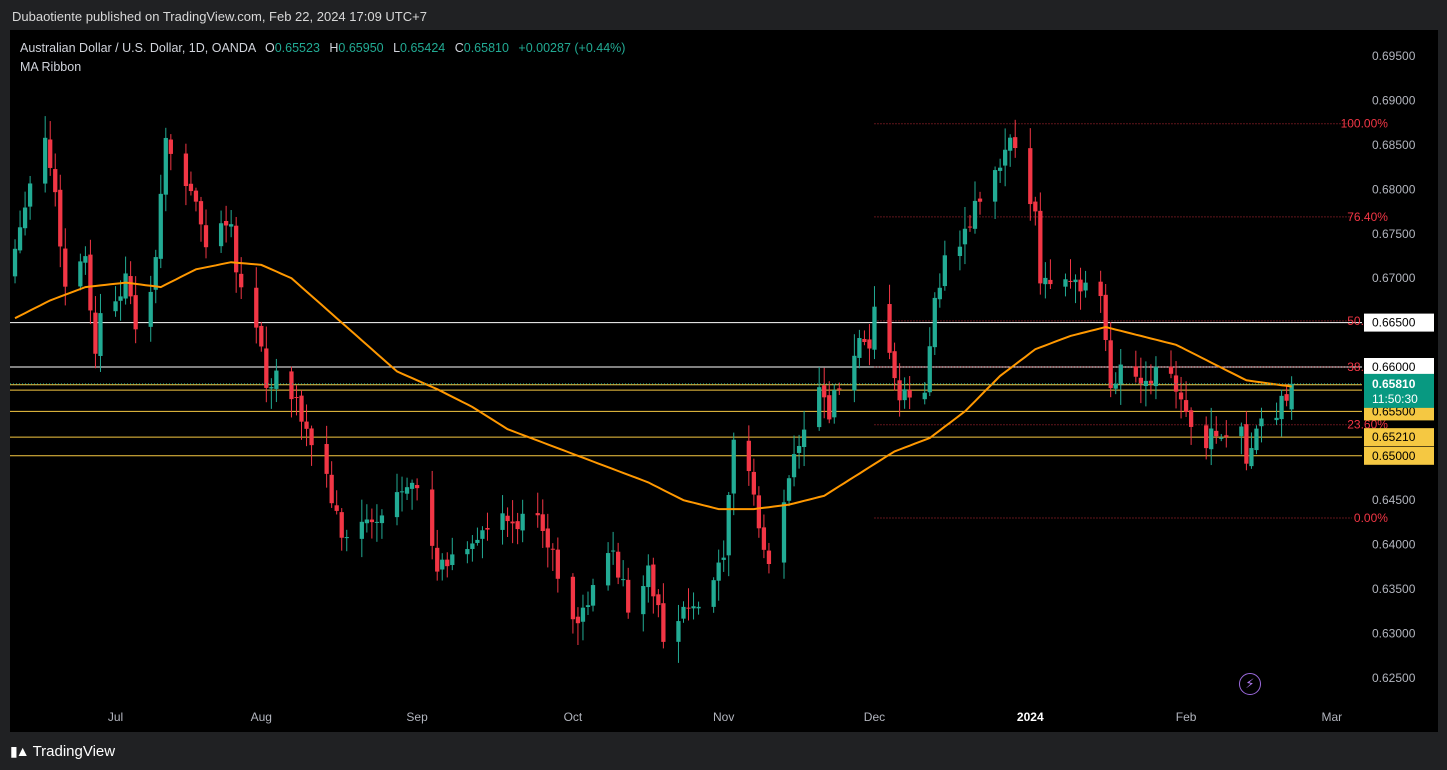 Image resolution: width=1447 pixels, height=770 pixels. Describe the element at coordinates (1394, 500) in the screenshot. I see `y-tick-label: 0.64500` at that location.